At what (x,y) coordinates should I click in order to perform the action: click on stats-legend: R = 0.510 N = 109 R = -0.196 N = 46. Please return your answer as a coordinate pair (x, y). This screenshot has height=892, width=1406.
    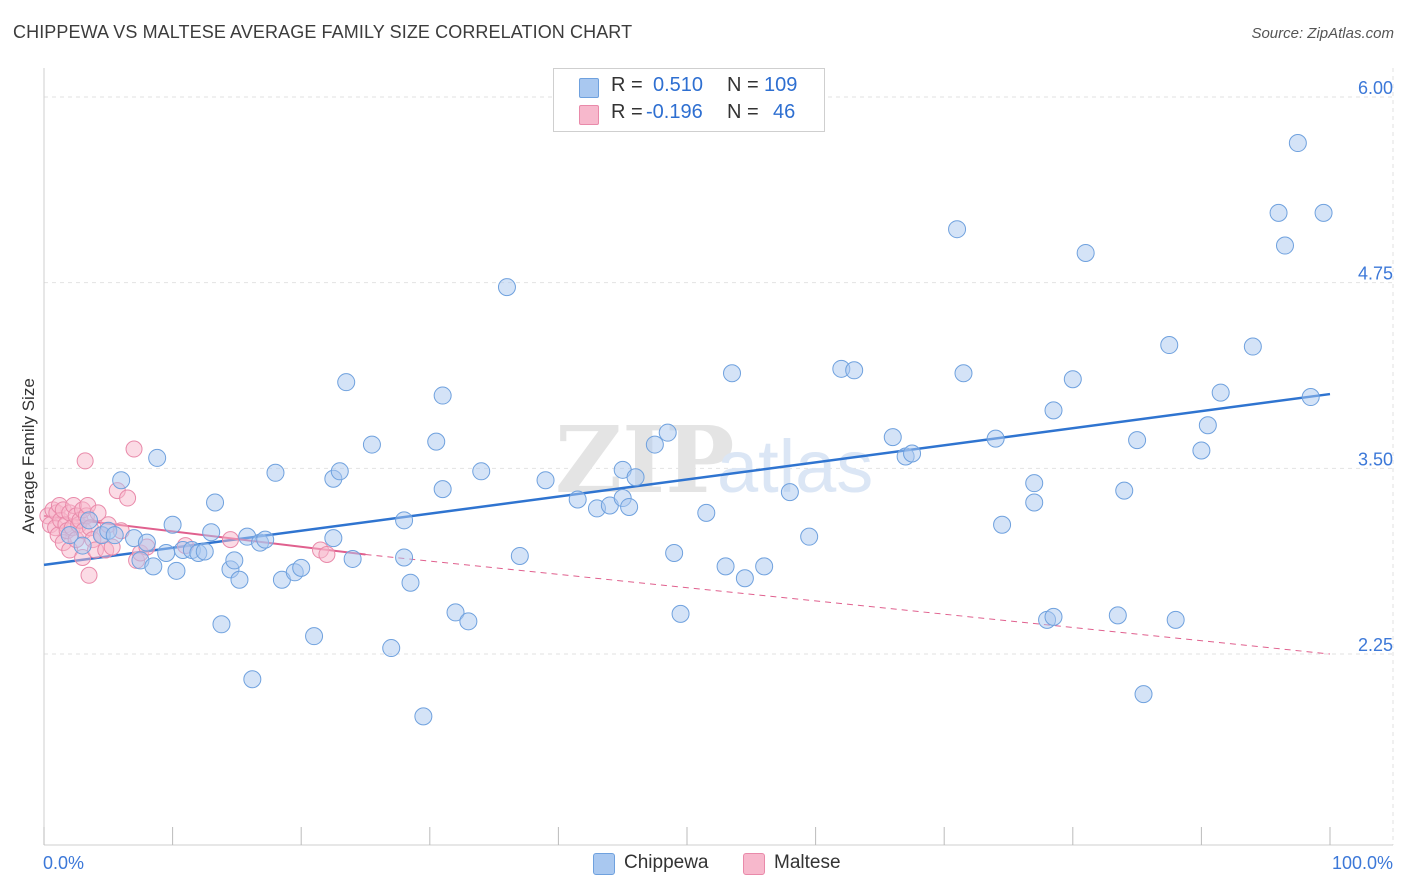
    Looking at the image, I should click on (689, 100).